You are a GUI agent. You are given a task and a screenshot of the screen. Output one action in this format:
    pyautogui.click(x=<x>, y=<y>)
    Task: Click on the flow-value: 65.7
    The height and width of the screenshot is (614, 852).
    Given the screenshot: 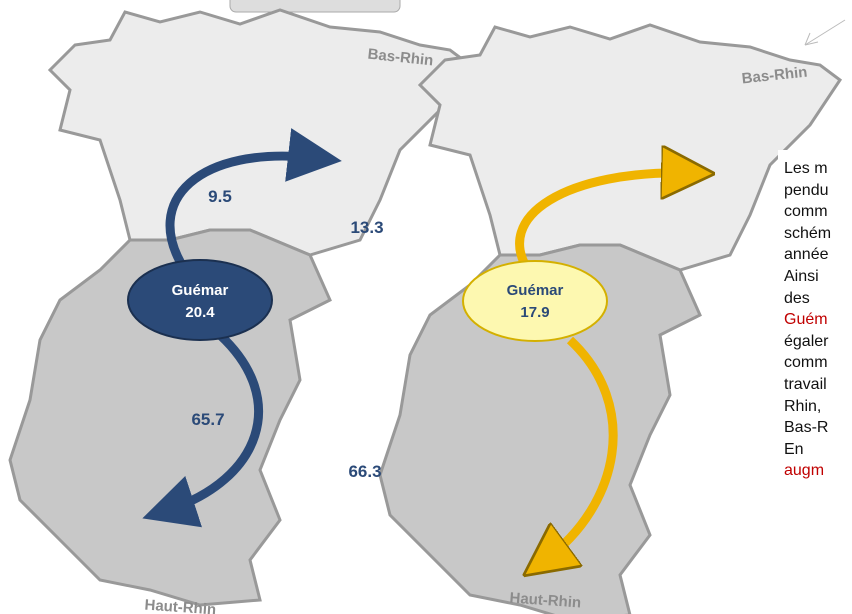 What is the action you would take?
    pyautogui.click(x=207, y=419)
    